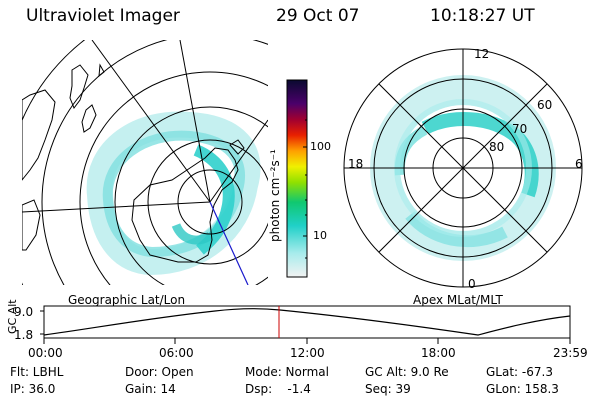 The height and width of the screenshot is (400, 600). I want to click on mlt-label-6: 6, so click(579, 164).